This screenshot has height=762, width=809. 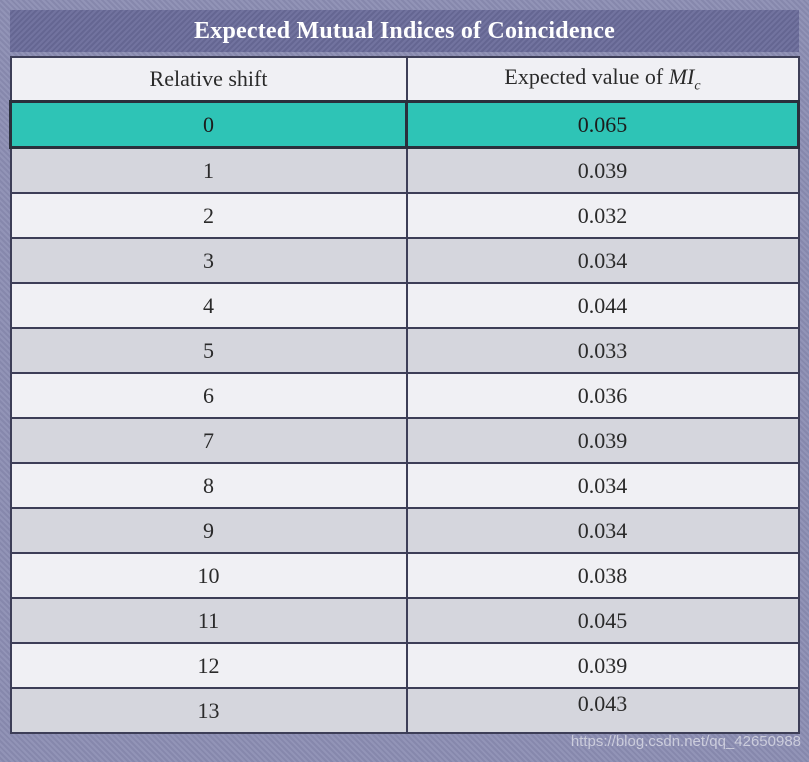 I want to click on mi-symbol: MIc, so click(x=684, y=78).